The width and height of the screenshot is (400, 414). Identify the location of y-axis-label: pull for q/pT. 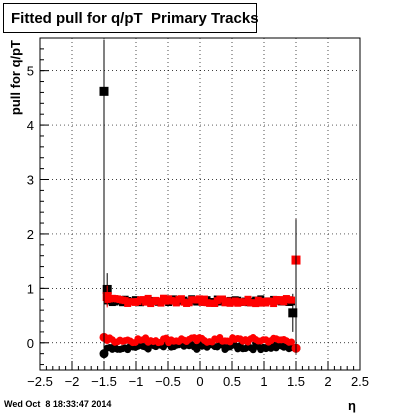
(15, 77).